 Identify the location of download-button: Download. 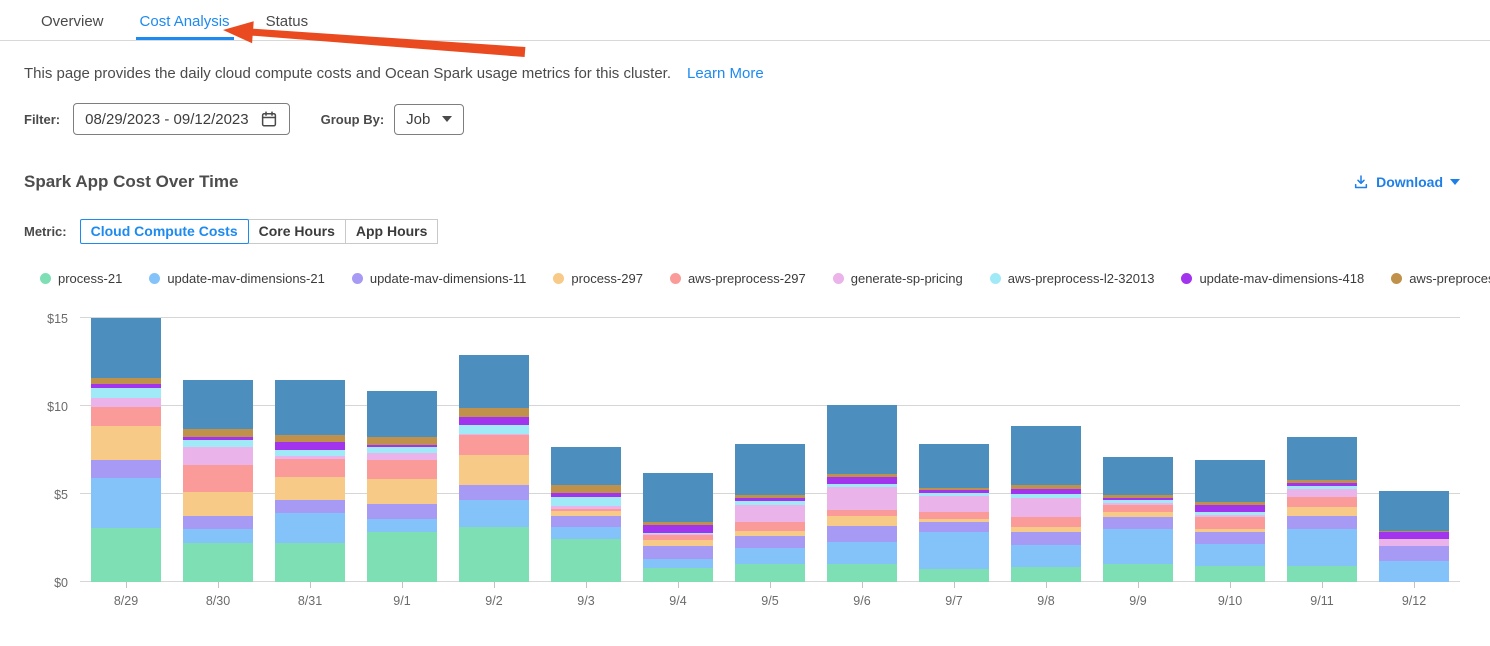
(1406, 182).